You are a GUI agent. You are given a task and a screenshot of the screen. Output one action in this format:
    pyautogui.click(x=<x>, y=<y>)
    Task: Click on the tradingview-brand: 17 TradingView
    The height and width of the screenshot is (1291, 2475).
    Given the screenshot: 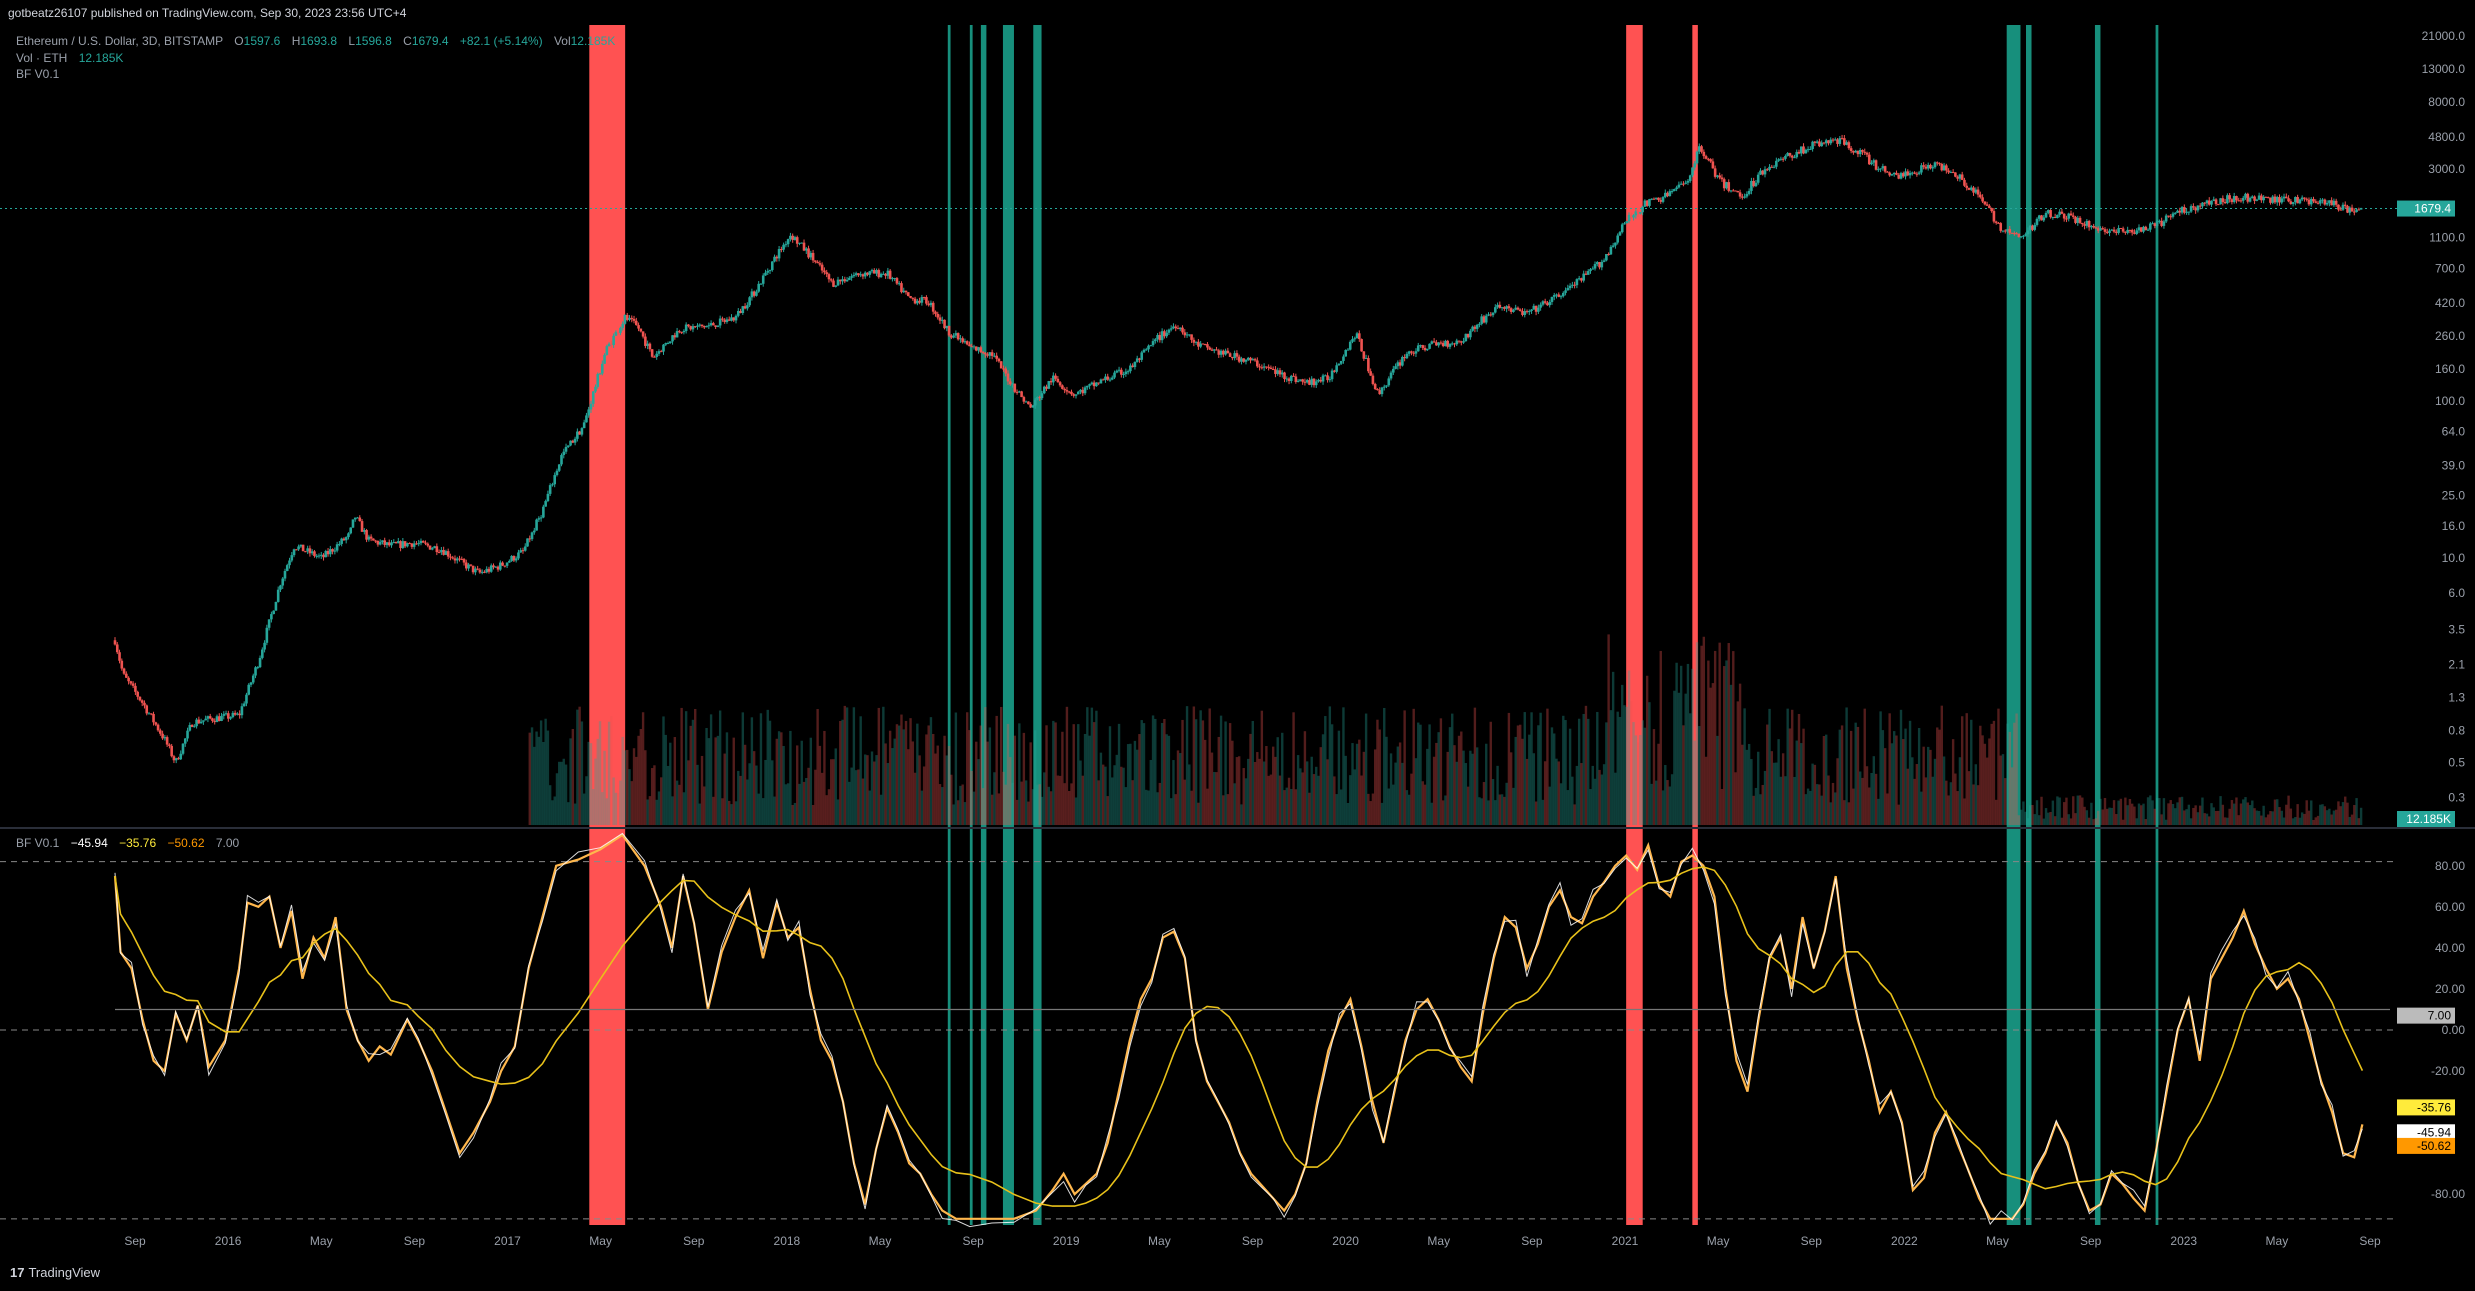 What is the action you would take?
    pyautogui.click(x=55, y=1272)
    